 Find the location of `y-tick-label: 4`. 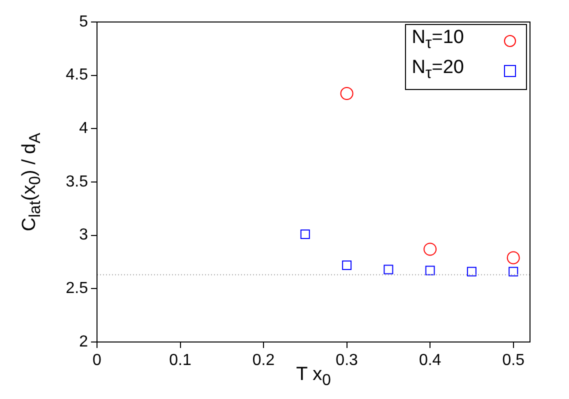

y-tick-label: 4 is located at coordinates (83, 129).